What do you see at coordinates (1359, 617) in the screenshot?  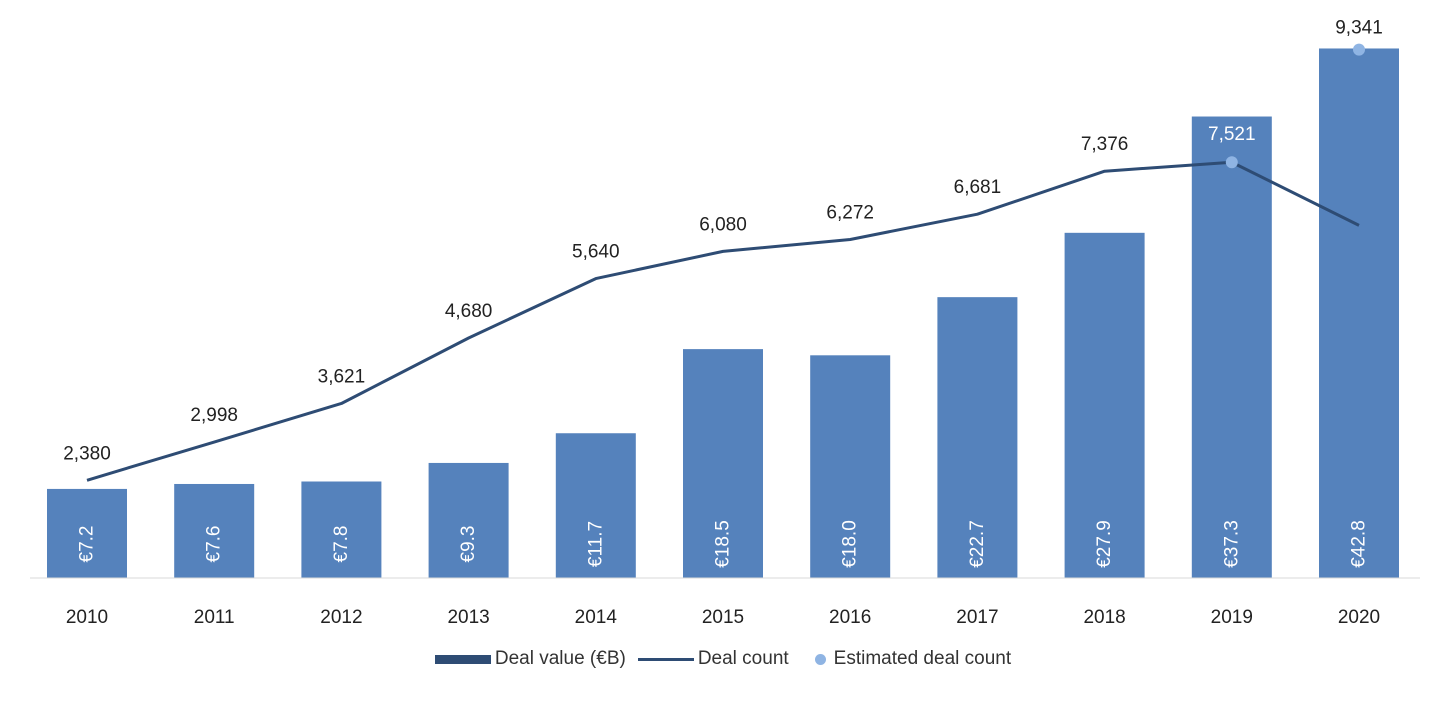 I see `category-label-2020: 2020` at bounding box center [1359, 617].